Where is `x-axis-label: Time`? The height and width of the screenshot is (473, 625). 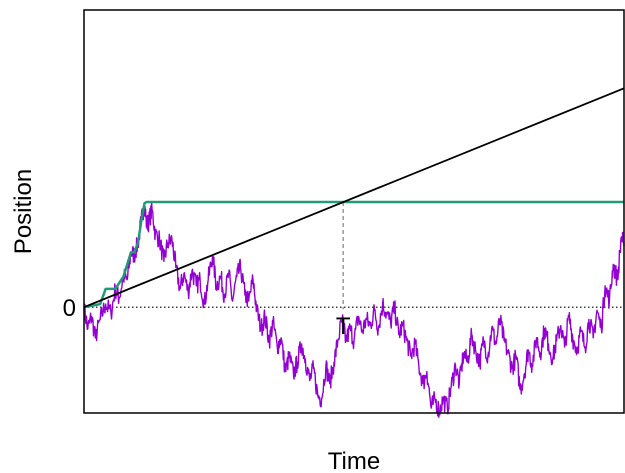 x-axis-label: Time is located at coordinates (354, 460).